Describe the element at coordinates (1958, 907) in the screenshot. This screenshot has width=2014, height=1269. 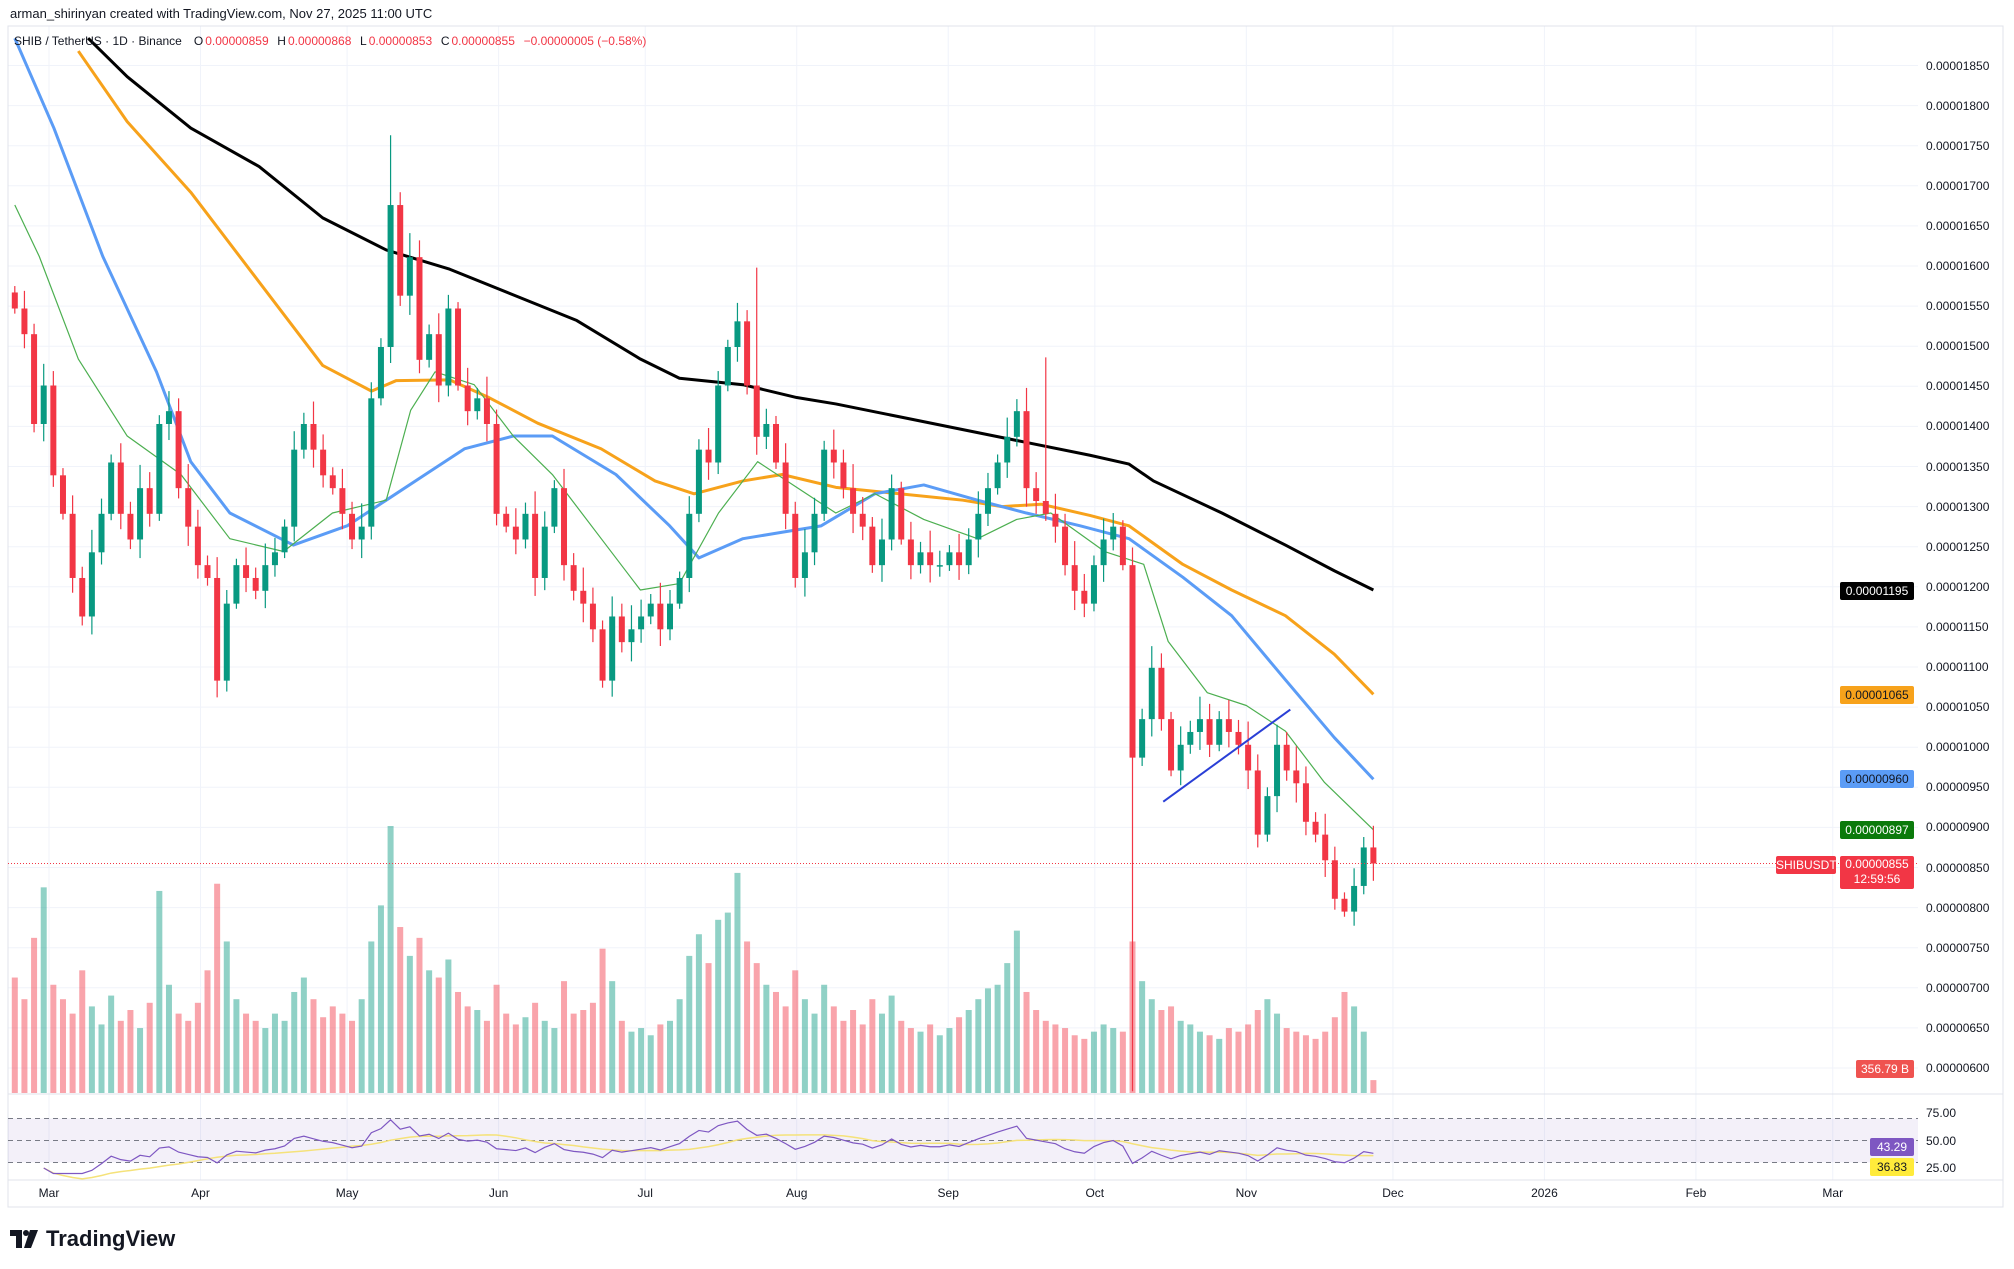
I see `price-tick-label: 0.00000800` at that location.